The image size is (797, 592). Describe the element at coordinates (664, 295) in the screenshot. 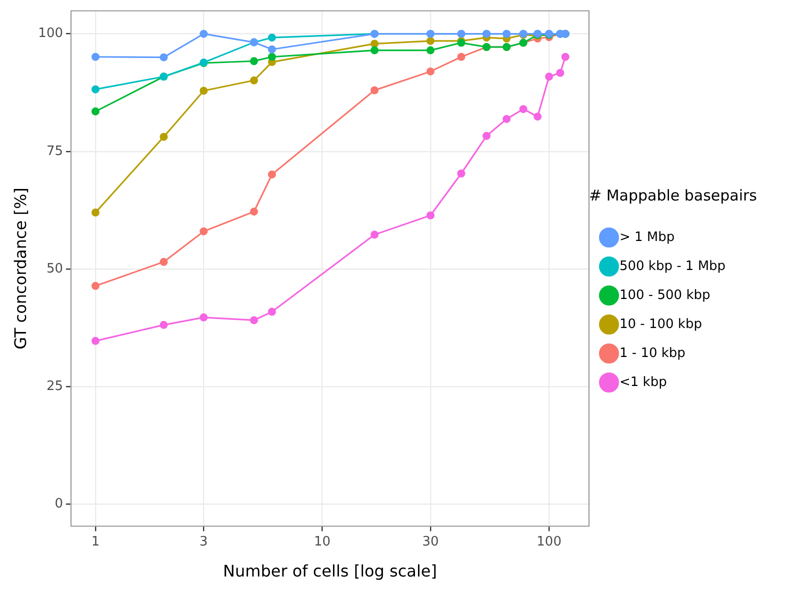

I see `legend-label: 100 - 500 kbp` at that location.